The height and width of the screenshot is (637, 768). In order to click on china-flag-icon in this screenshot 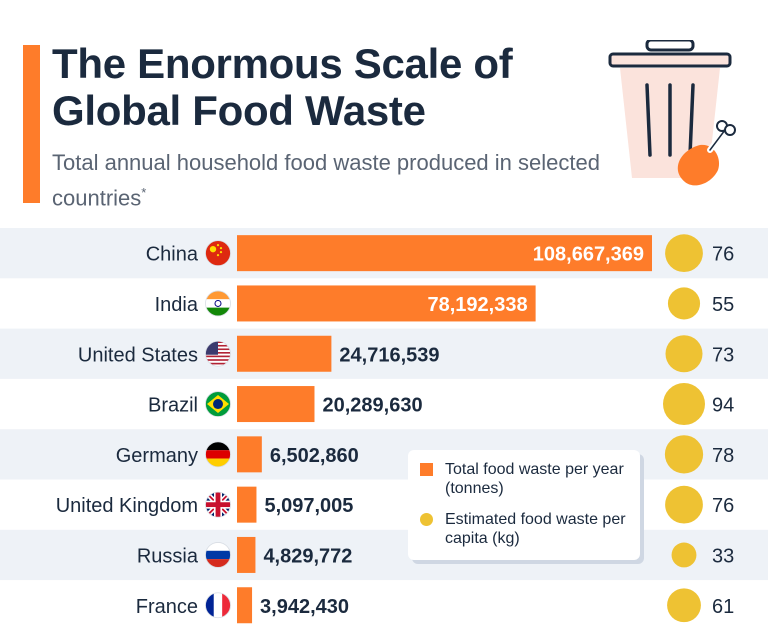, I will do `click(218, 253)`.